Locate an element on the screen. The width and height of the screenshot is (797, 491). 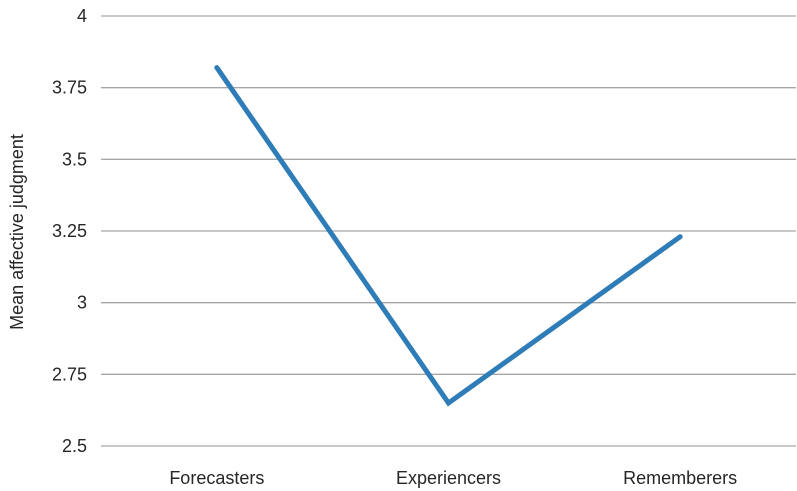
y-axis-tick-labels: 2.5 2.75 3 3.25 3.5 3.75 4 is located at coordinates (69, 231).